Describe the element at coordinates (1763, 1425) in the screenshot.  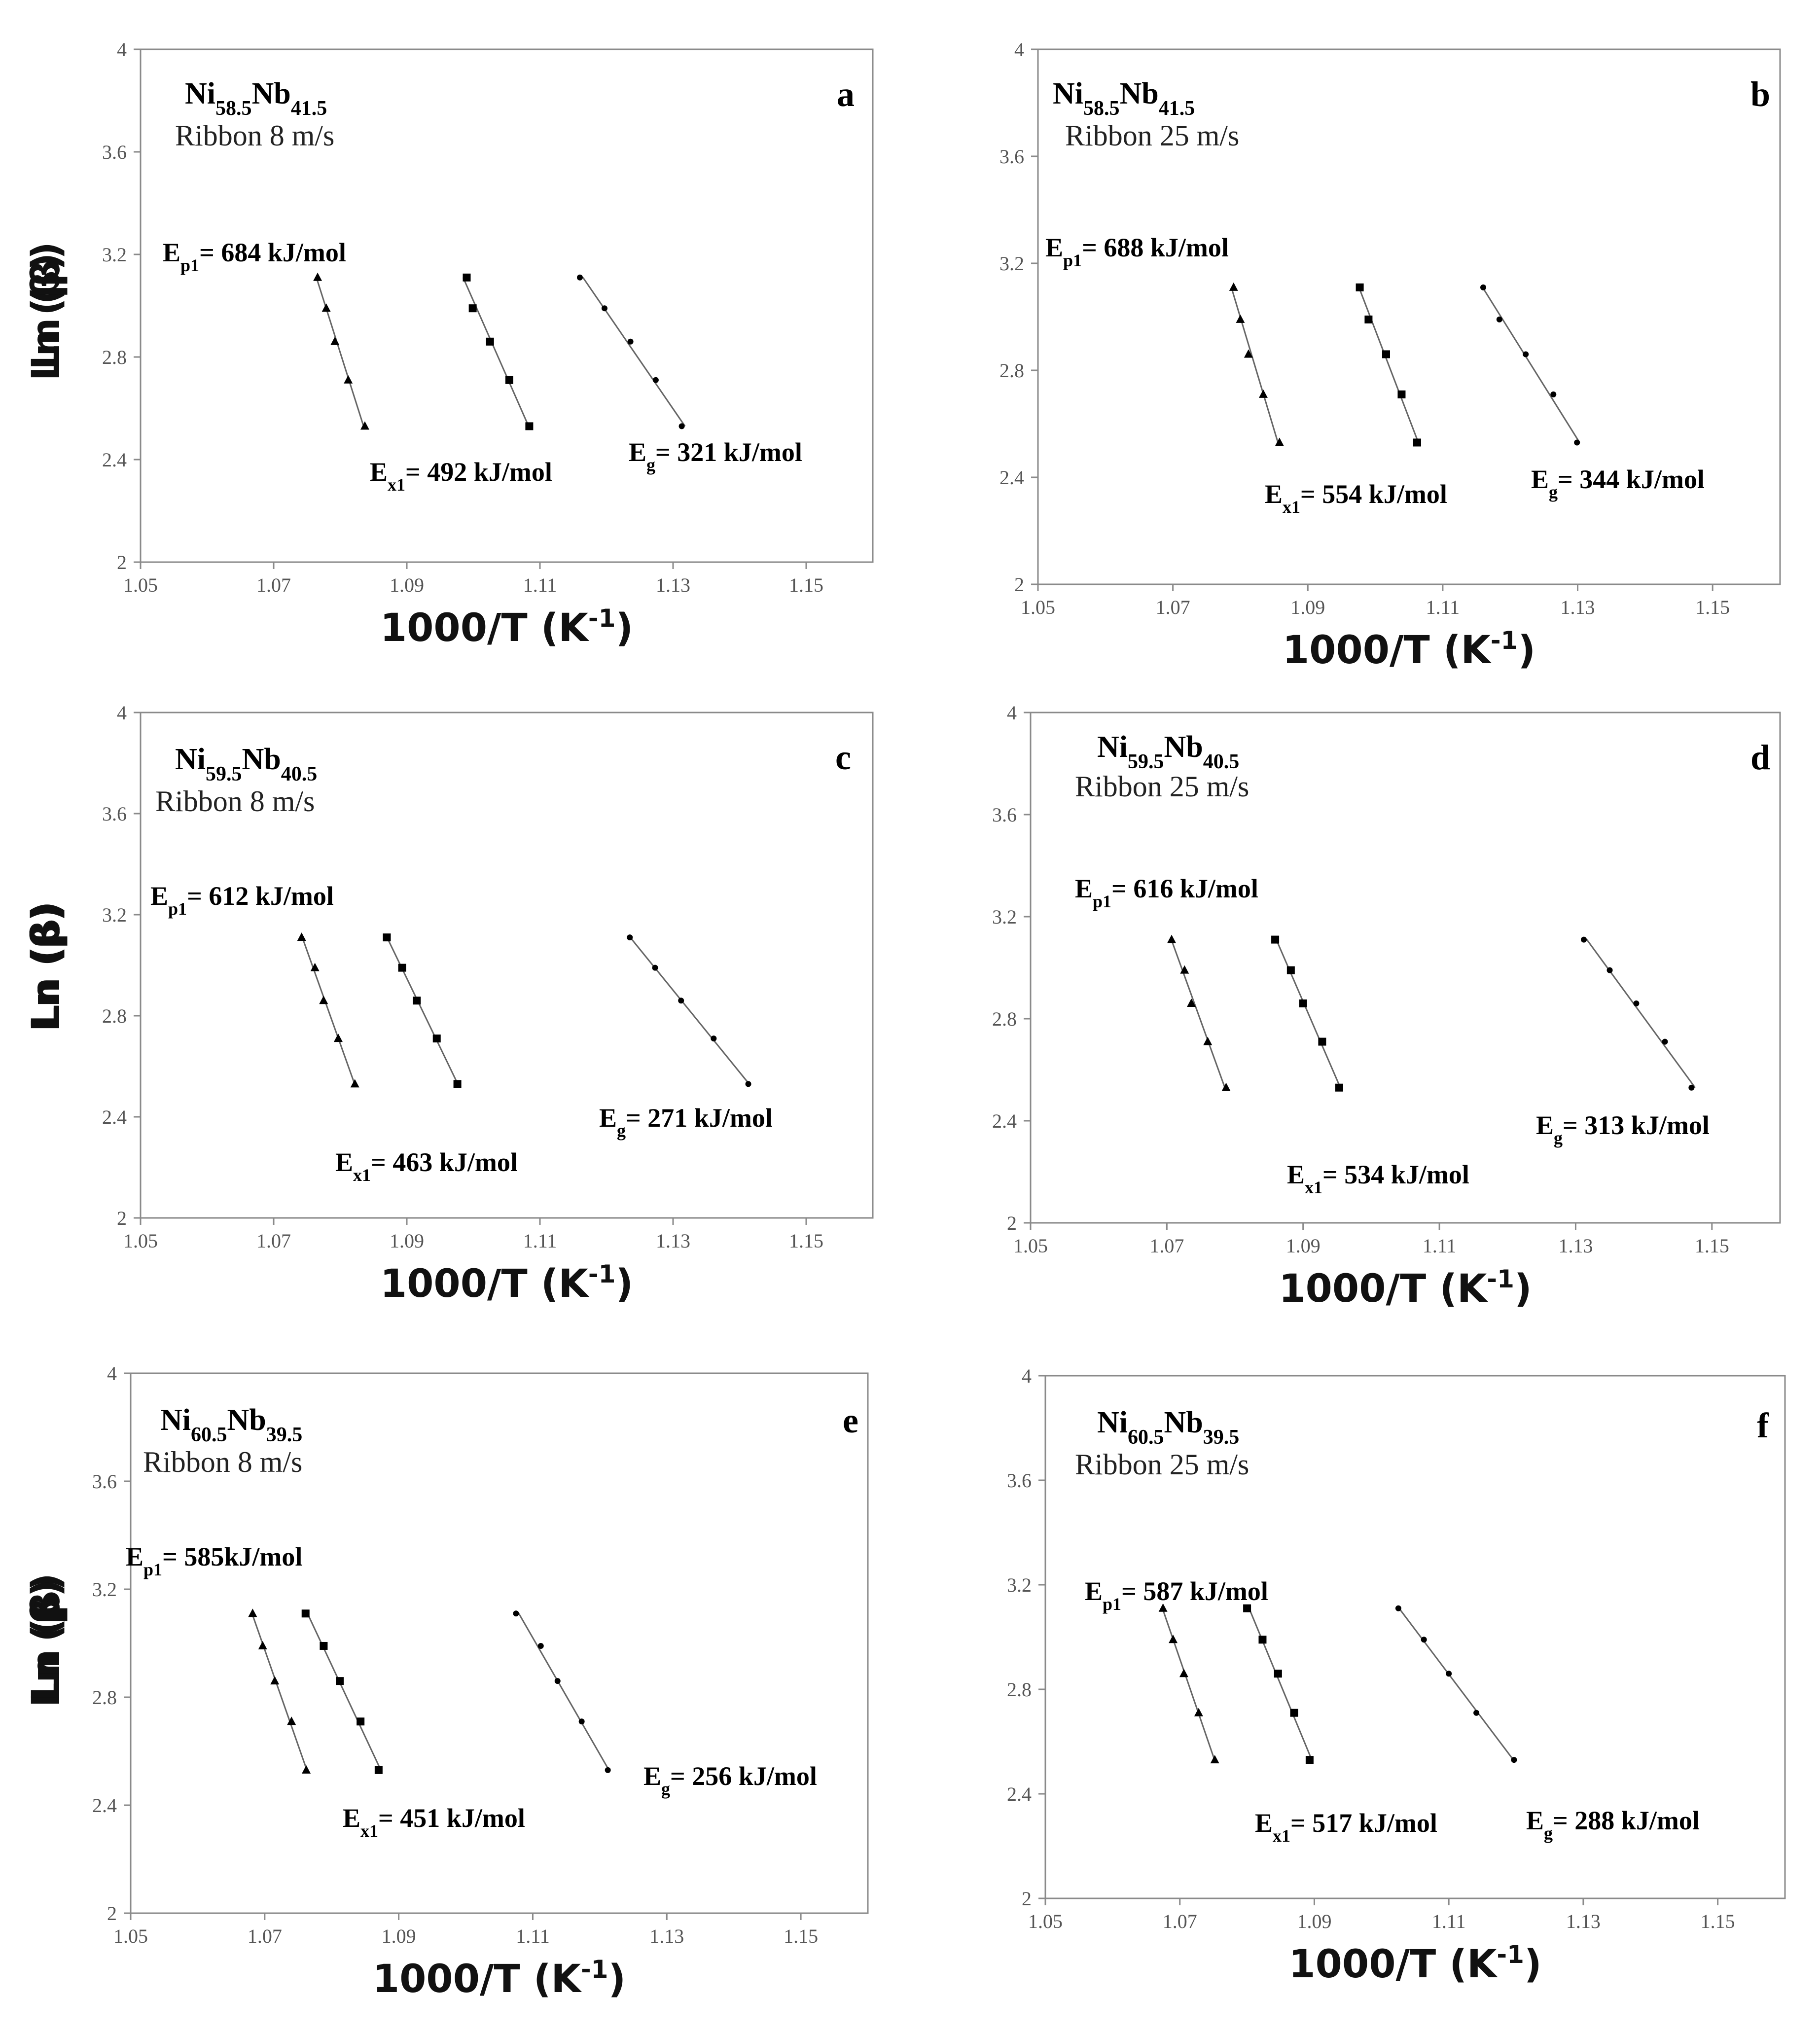
I see `panel-letter: f` at that location.